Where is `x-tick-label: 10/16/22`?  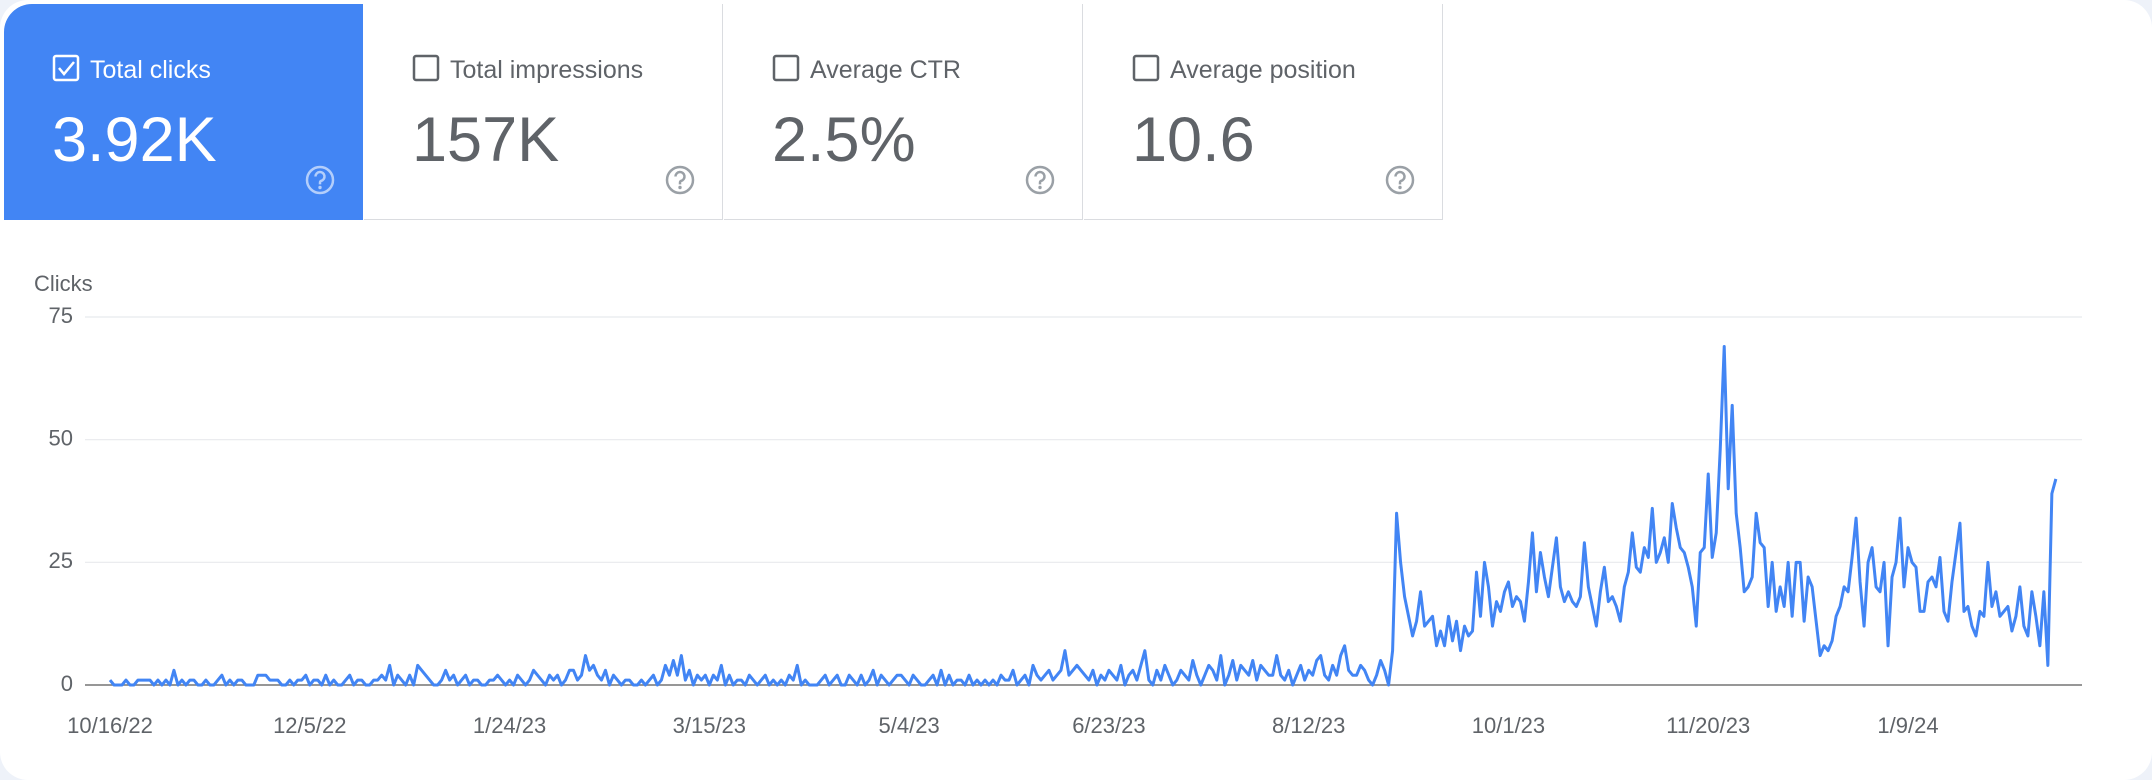
x-tick-label: 10/16/22 is located at coordinates (110, 725).